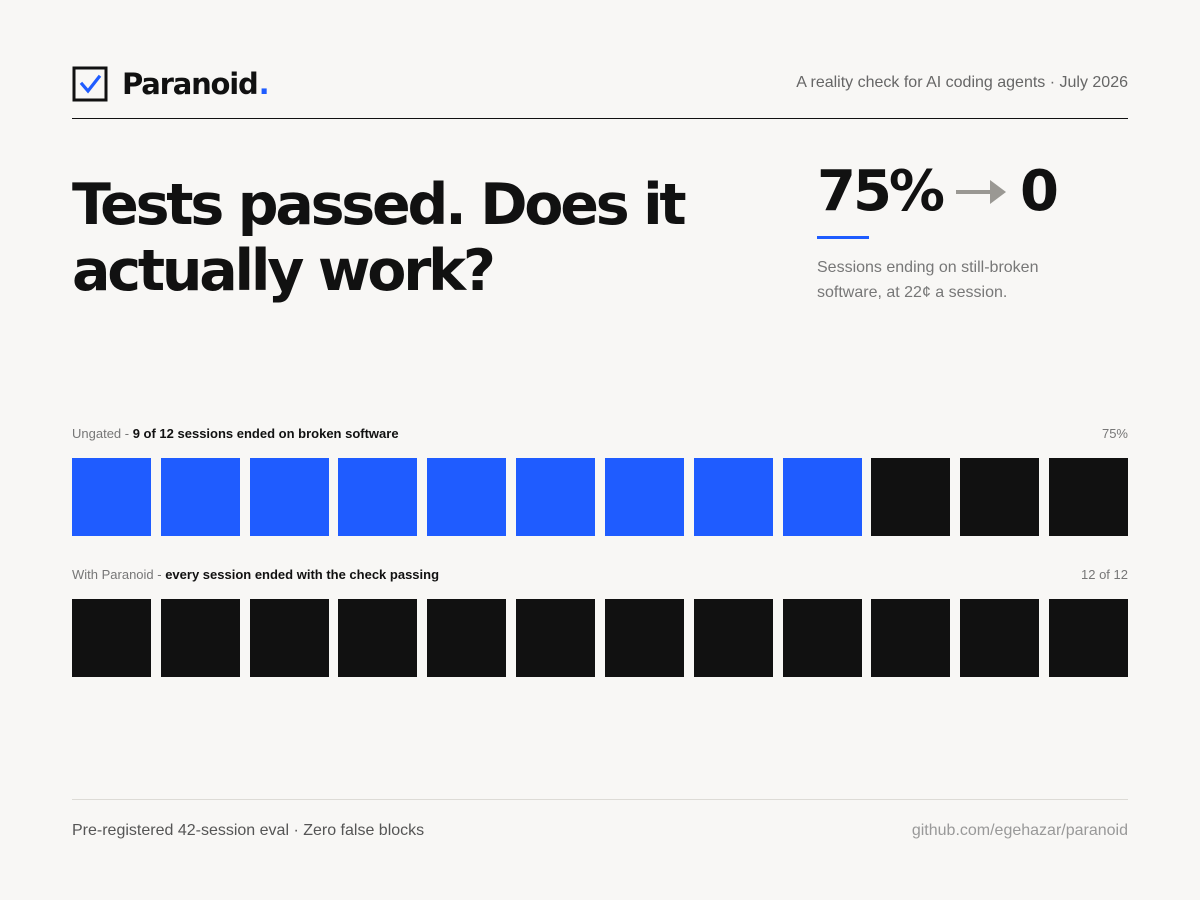 The width and height of the screenshot is (1200, 900). I want to click on header-divider, so click(600, 118).